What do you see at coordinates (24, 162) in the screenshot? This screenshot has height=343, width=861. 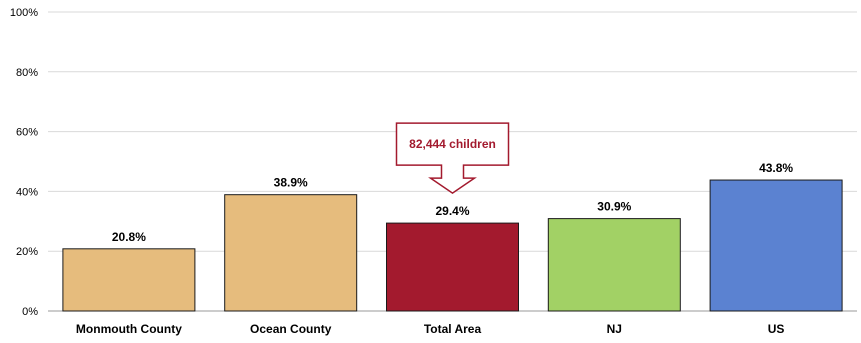 I see `y-axis-tick-labels: 0% 20% 40% 60% 80% 100%` at bounding box center [24, 162].